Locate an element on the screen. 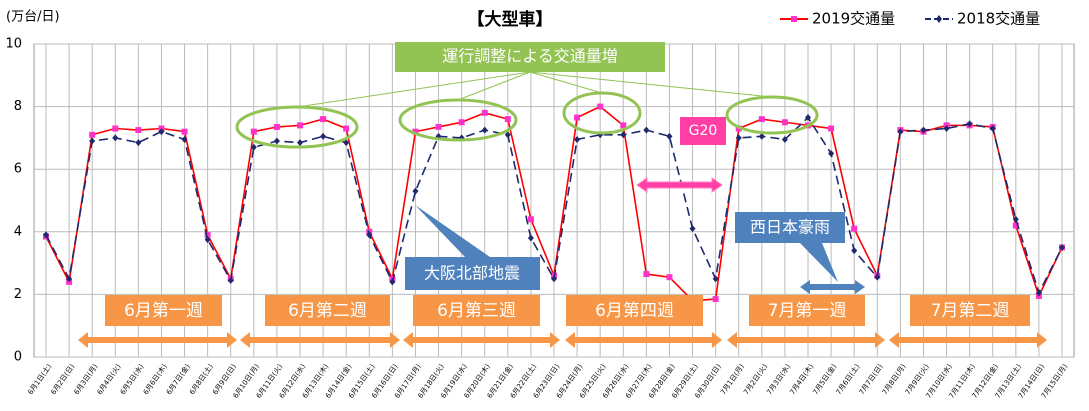  callout-text: 運行調整による交通量増 is located at coordinates (530, 56).